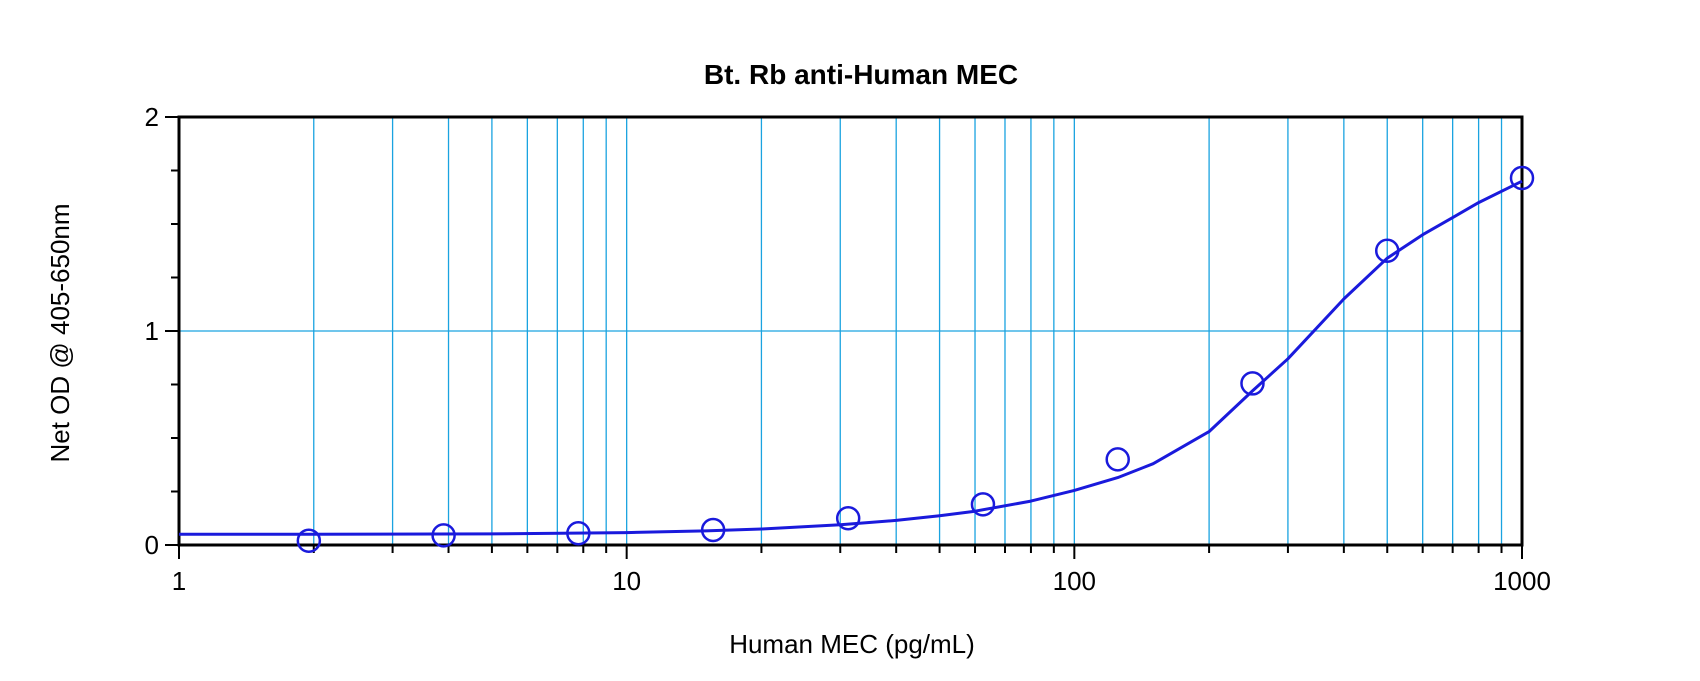 This screenshot has height=681, width=1700. Describe the element at coordinates (152, 117) in the screenshot. I see `y-tick-label: 2` at that location.